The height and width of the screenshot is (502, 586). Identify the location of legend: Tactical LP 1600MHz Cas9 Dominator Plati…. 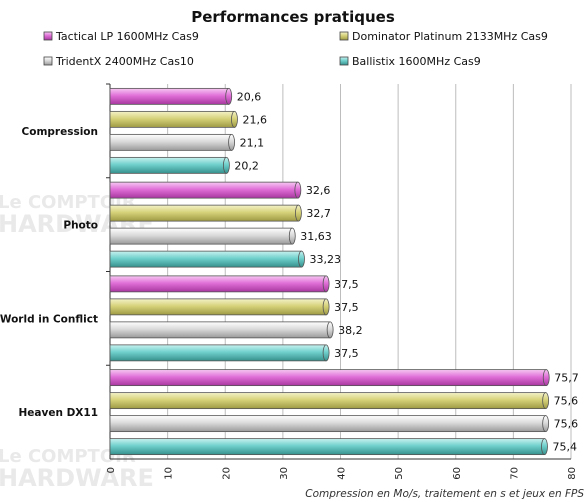
(295, 49).